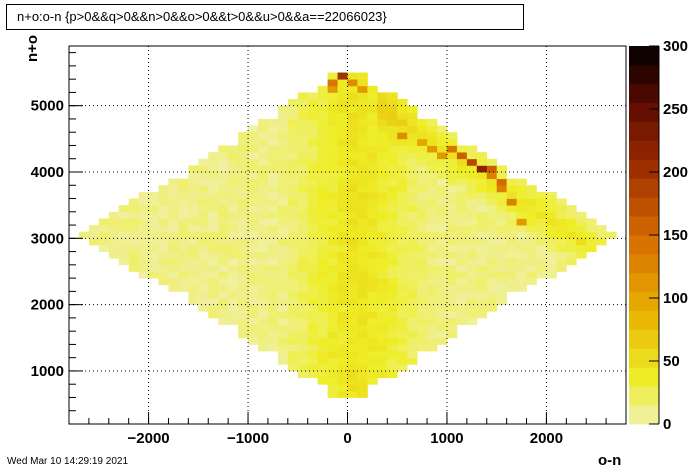 The height and width of the screenshot is (472, 696). Describe the element at coordinates (32, 48) in the screenshot. I see `y-axis-label: n+o` at that location.